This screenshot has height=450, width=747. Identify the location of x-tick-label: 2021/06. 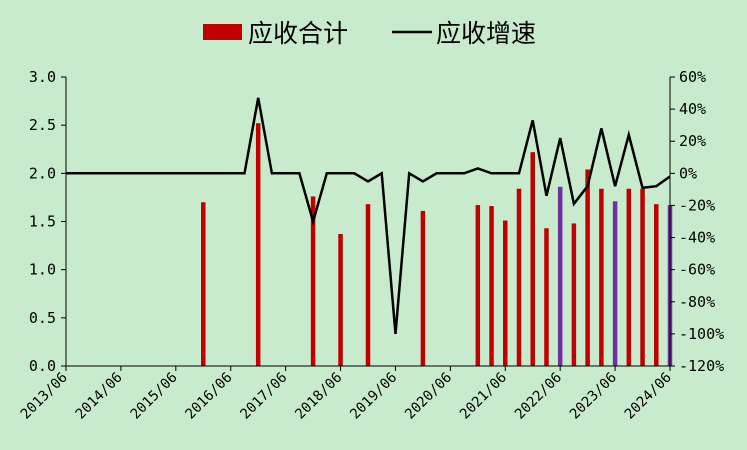
(483, 396).